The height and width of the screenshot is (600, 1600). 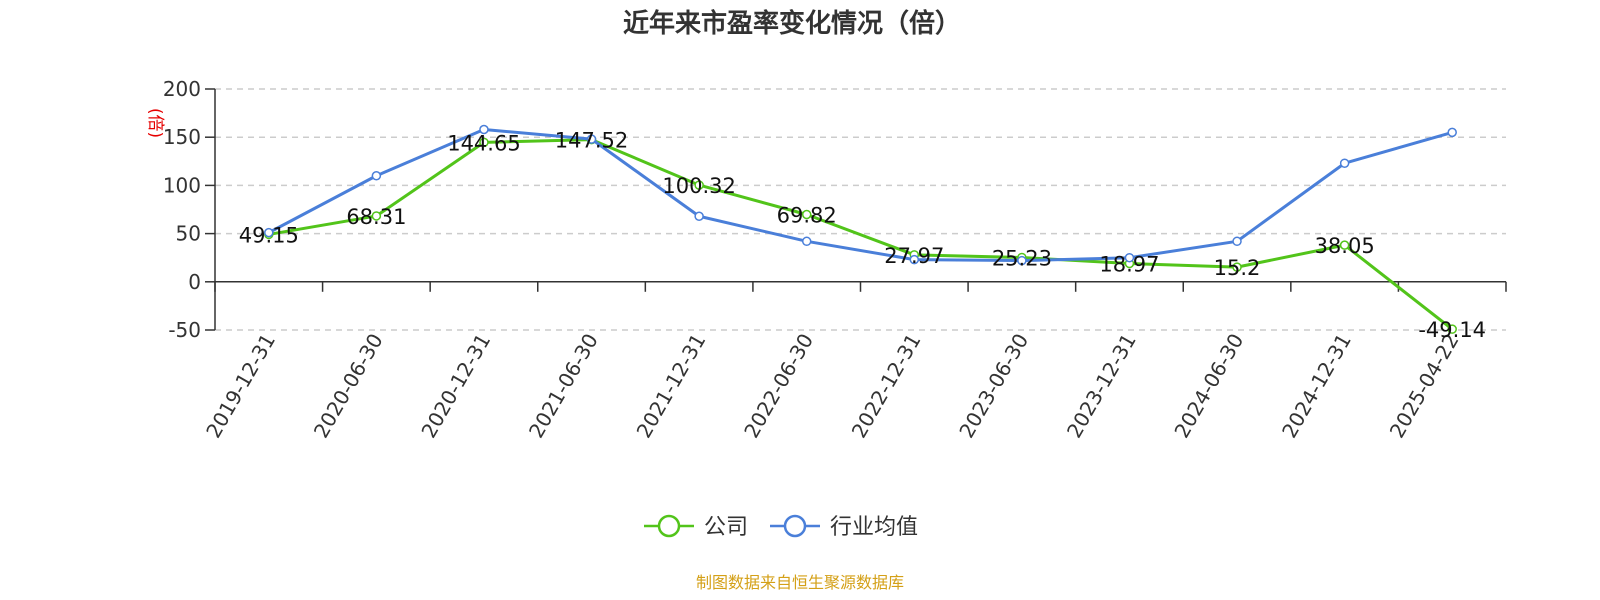 I want to click on legend-label: 公司, so click(x=726, y=527).